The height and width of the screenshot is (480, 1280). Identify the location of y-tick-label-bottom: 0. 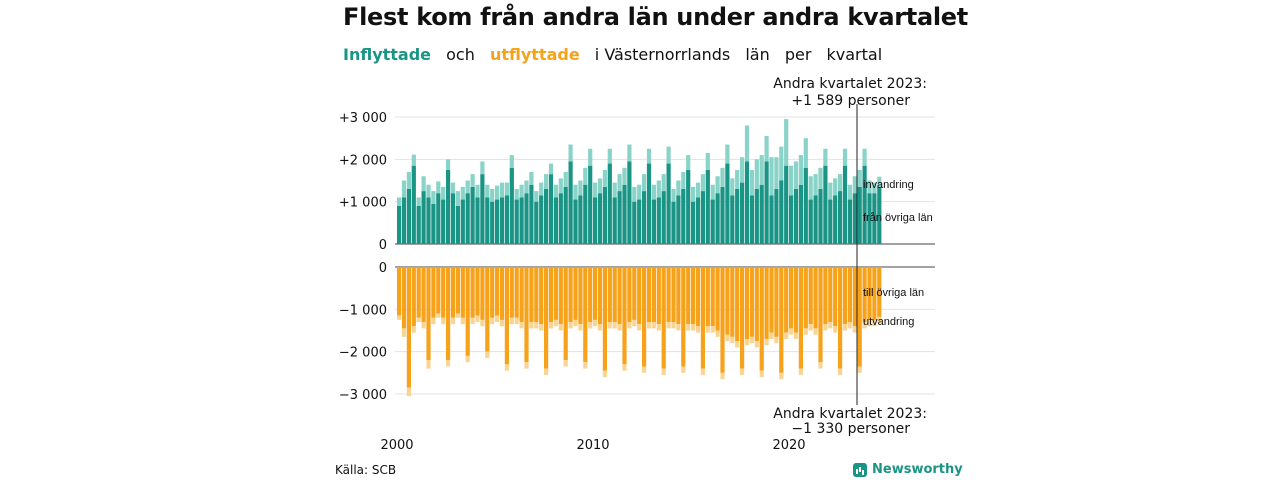
(383, 268).